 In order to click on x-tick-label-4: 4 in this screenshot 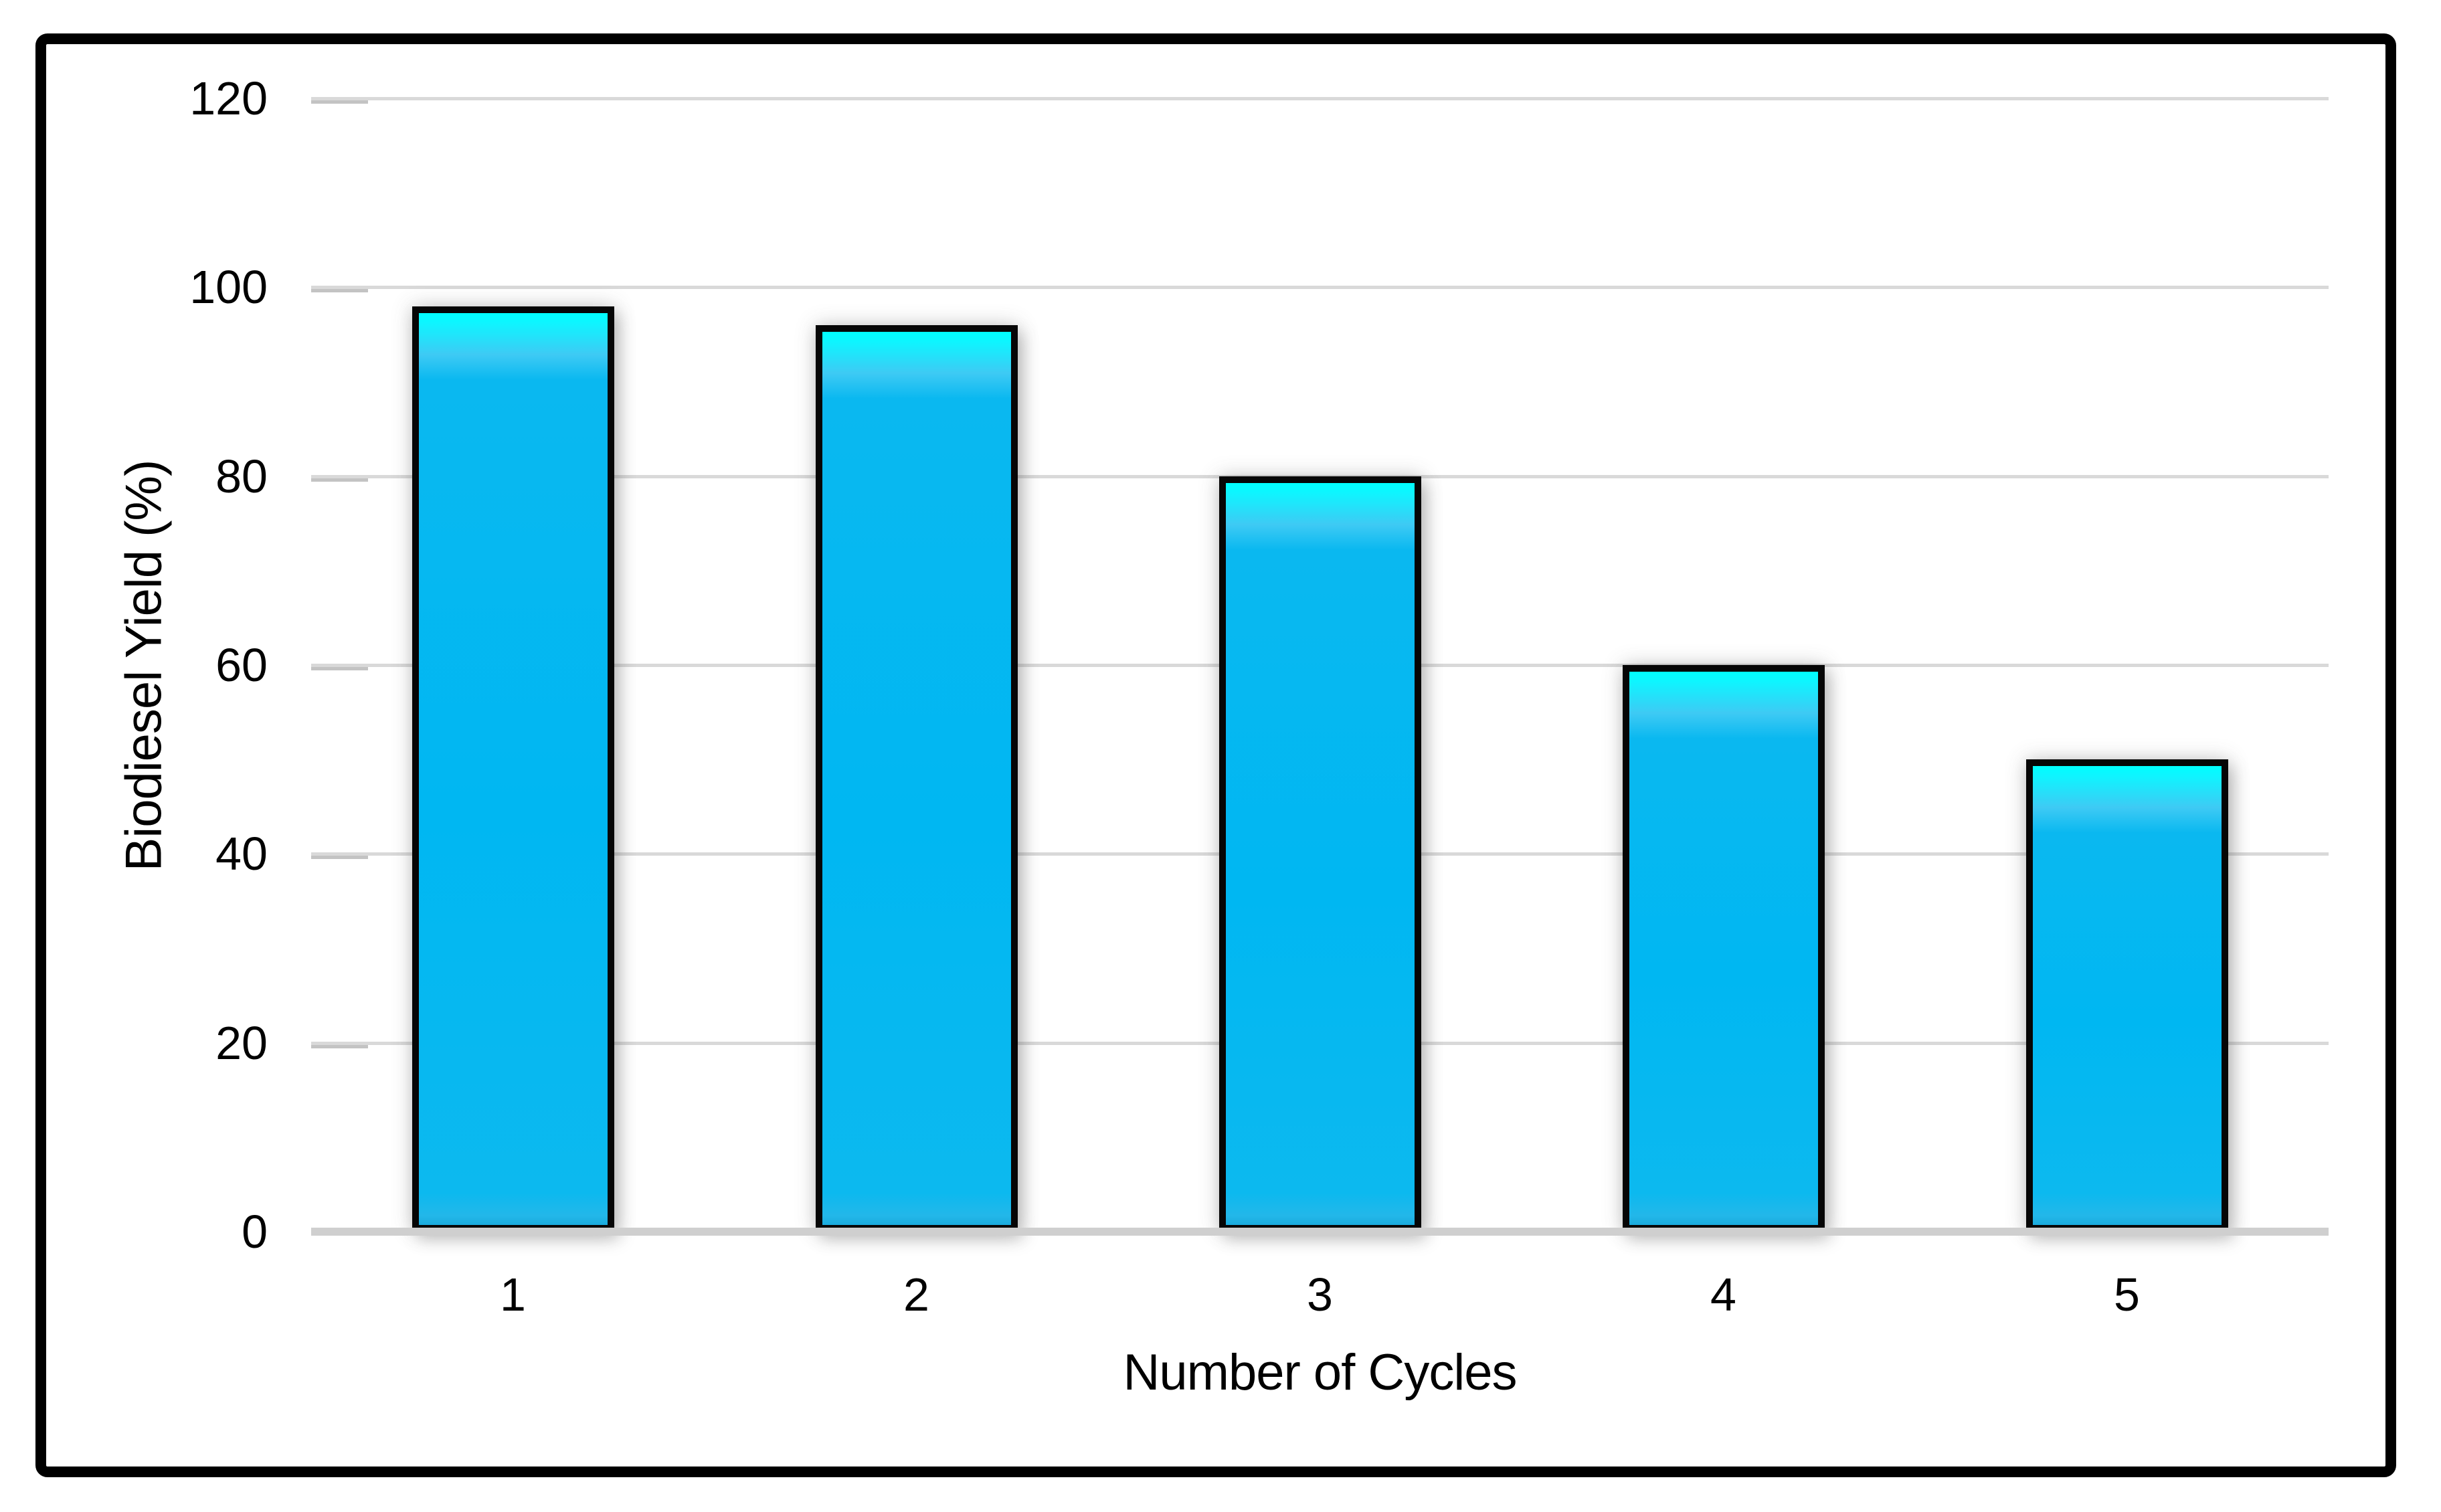, I will do `click(1723, 1294)`.